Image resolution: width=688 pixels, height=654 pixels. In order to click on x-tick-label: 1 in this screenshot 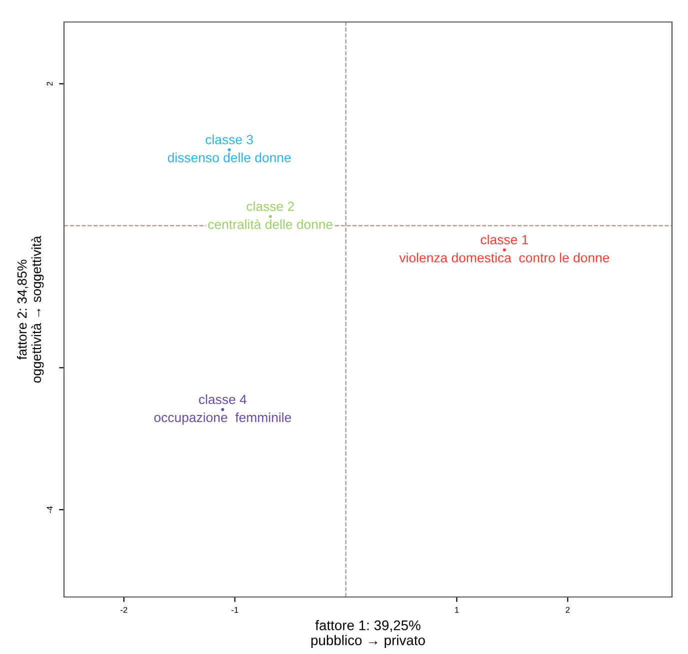, I will do `click(457, 610)`.